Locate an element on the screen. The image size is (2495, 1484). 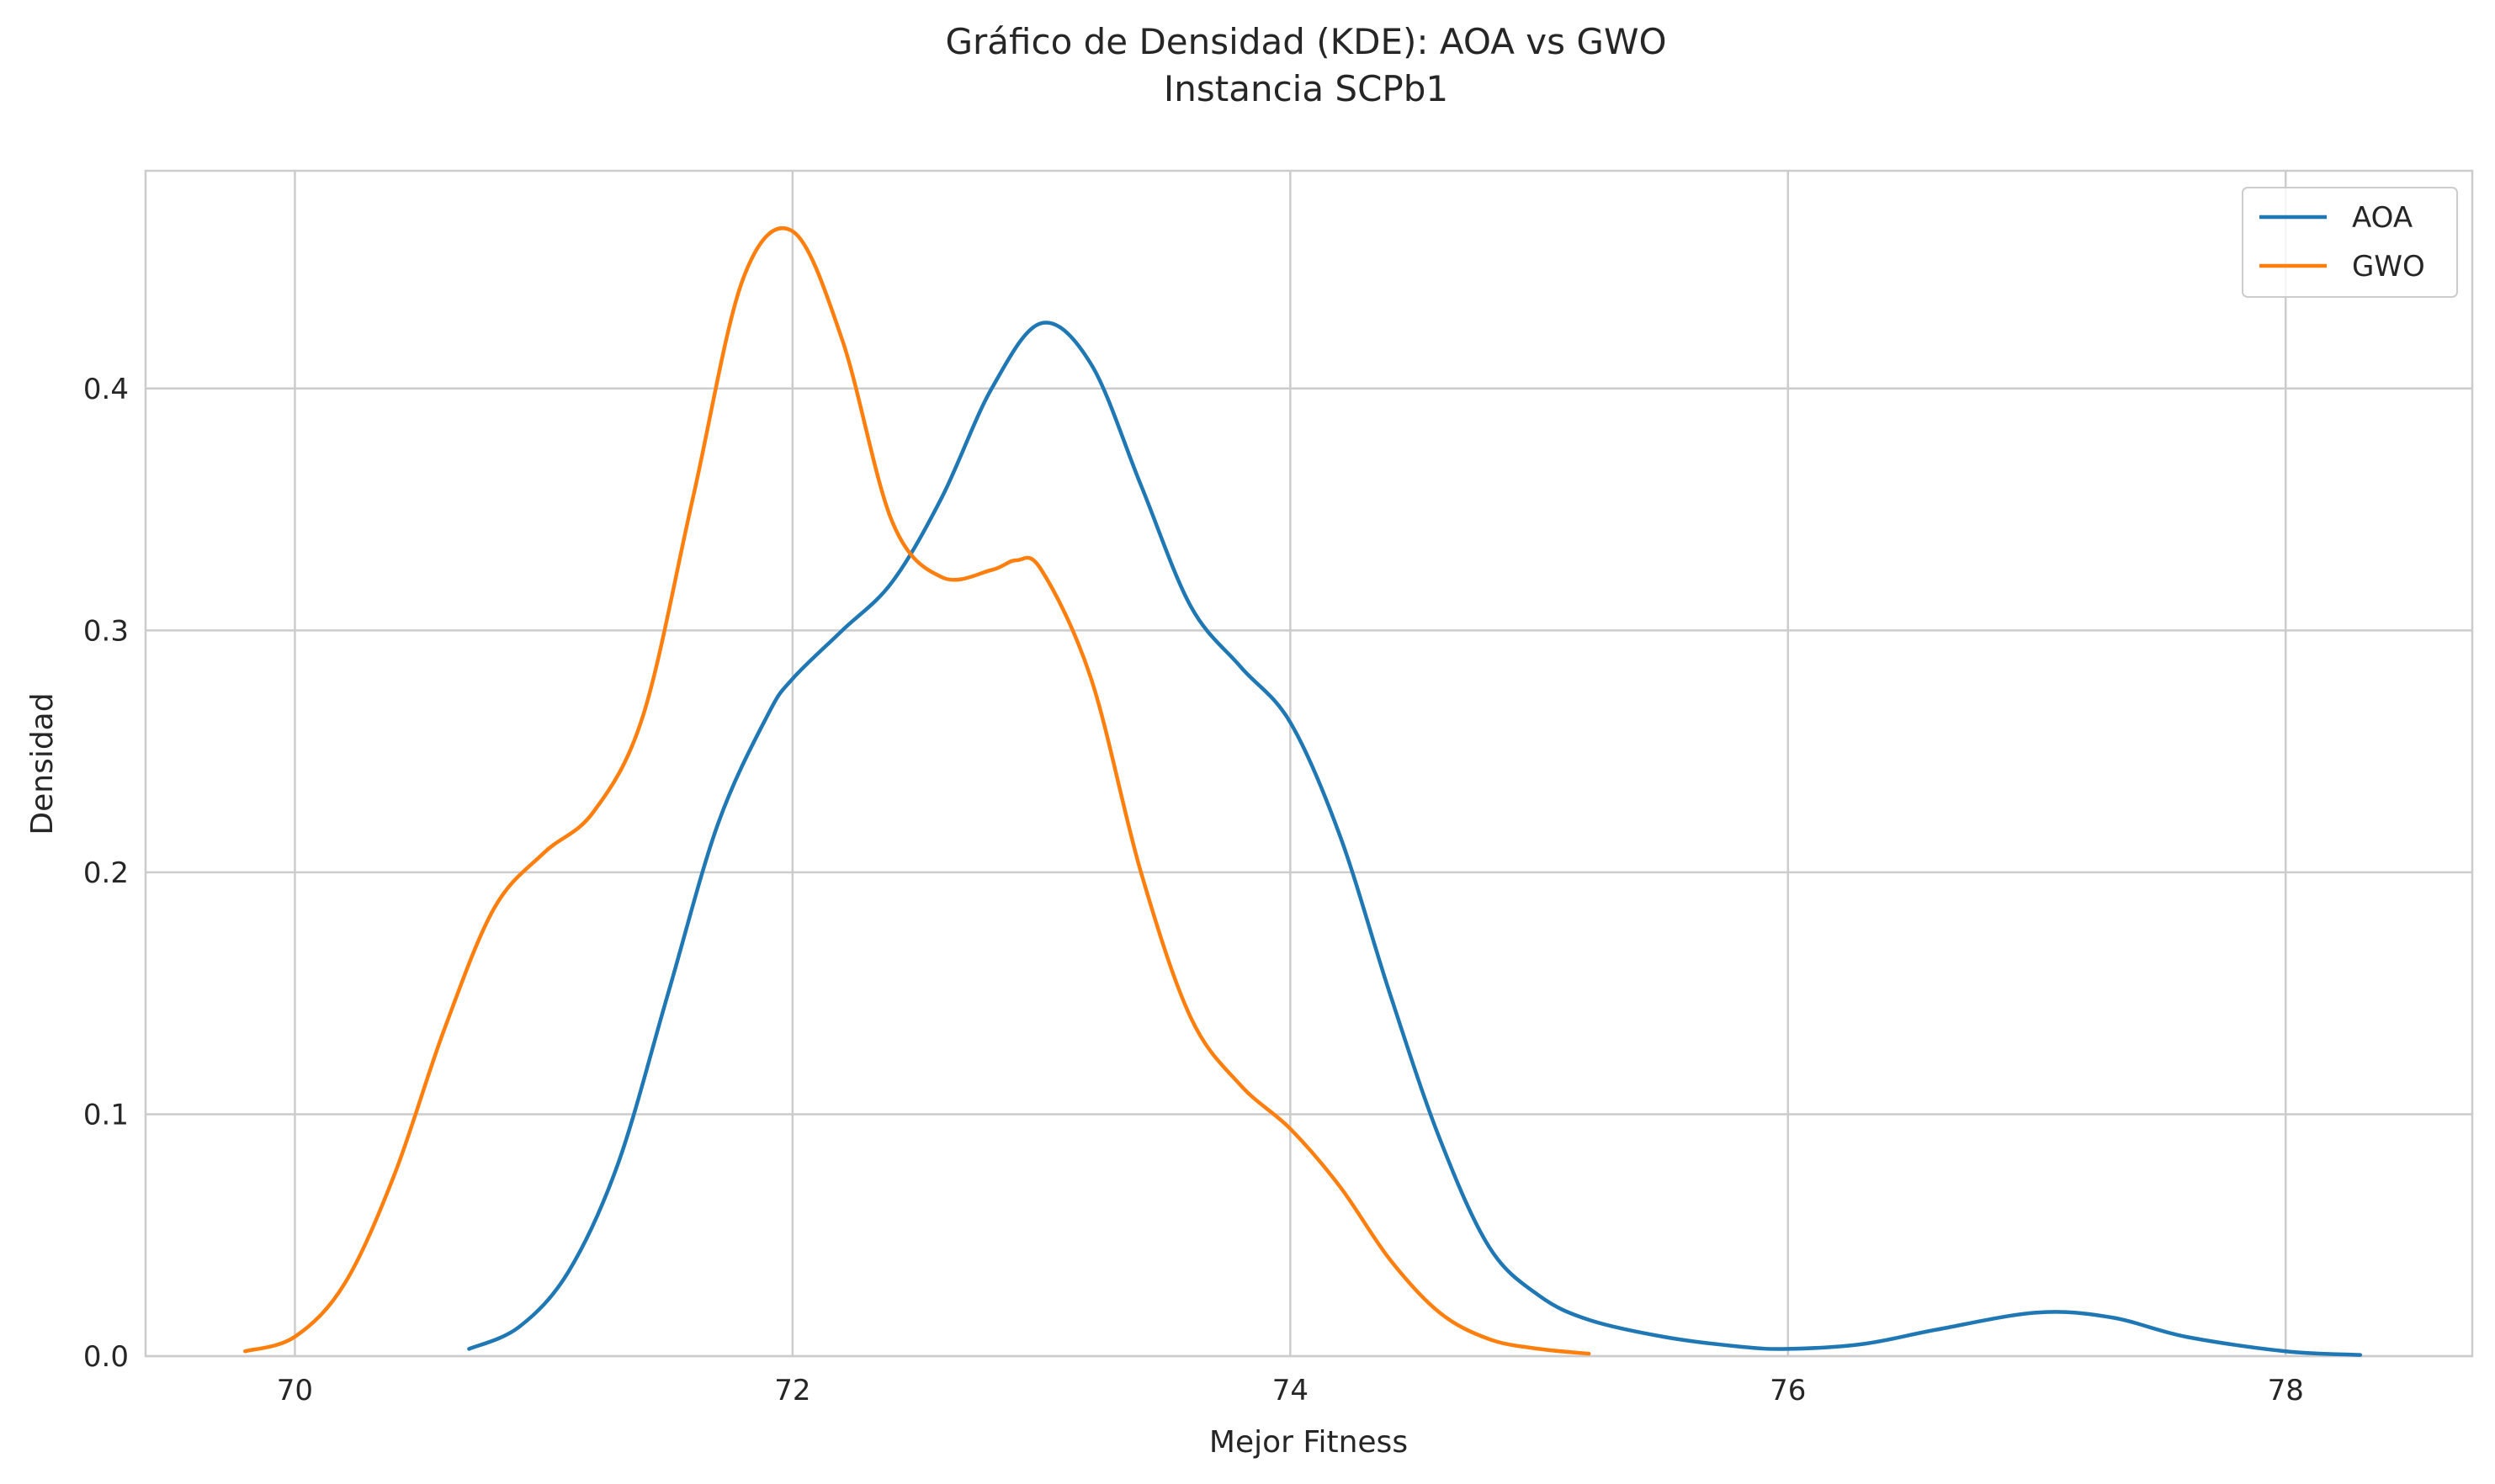
legend-label-aoa: AOA is located at coordinates (2382, 218).